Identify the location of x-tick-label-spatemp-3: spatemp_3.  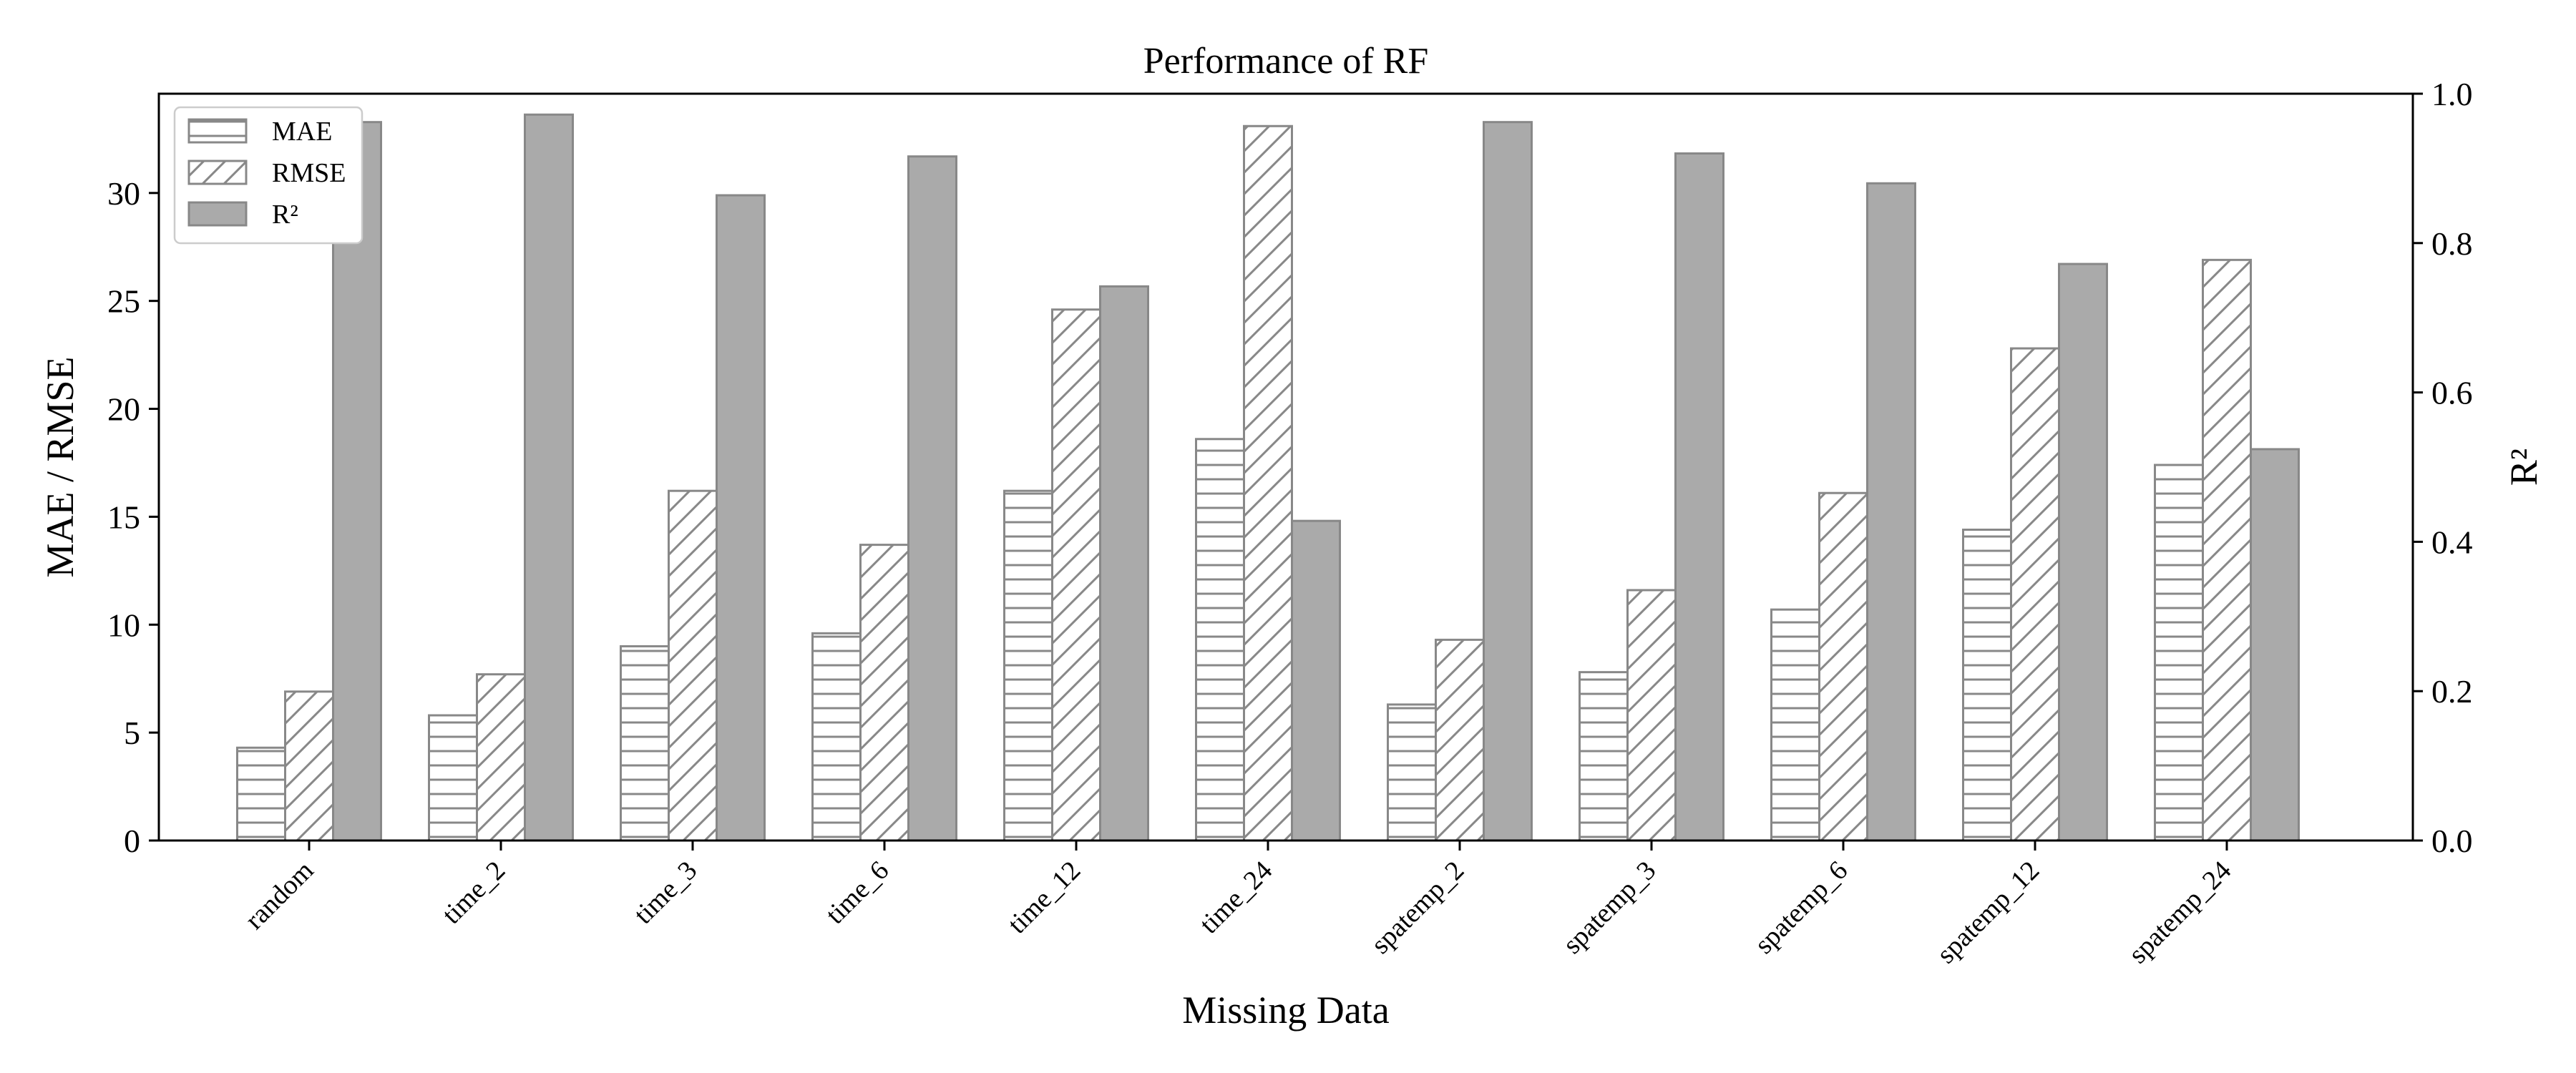
(1609, 908).